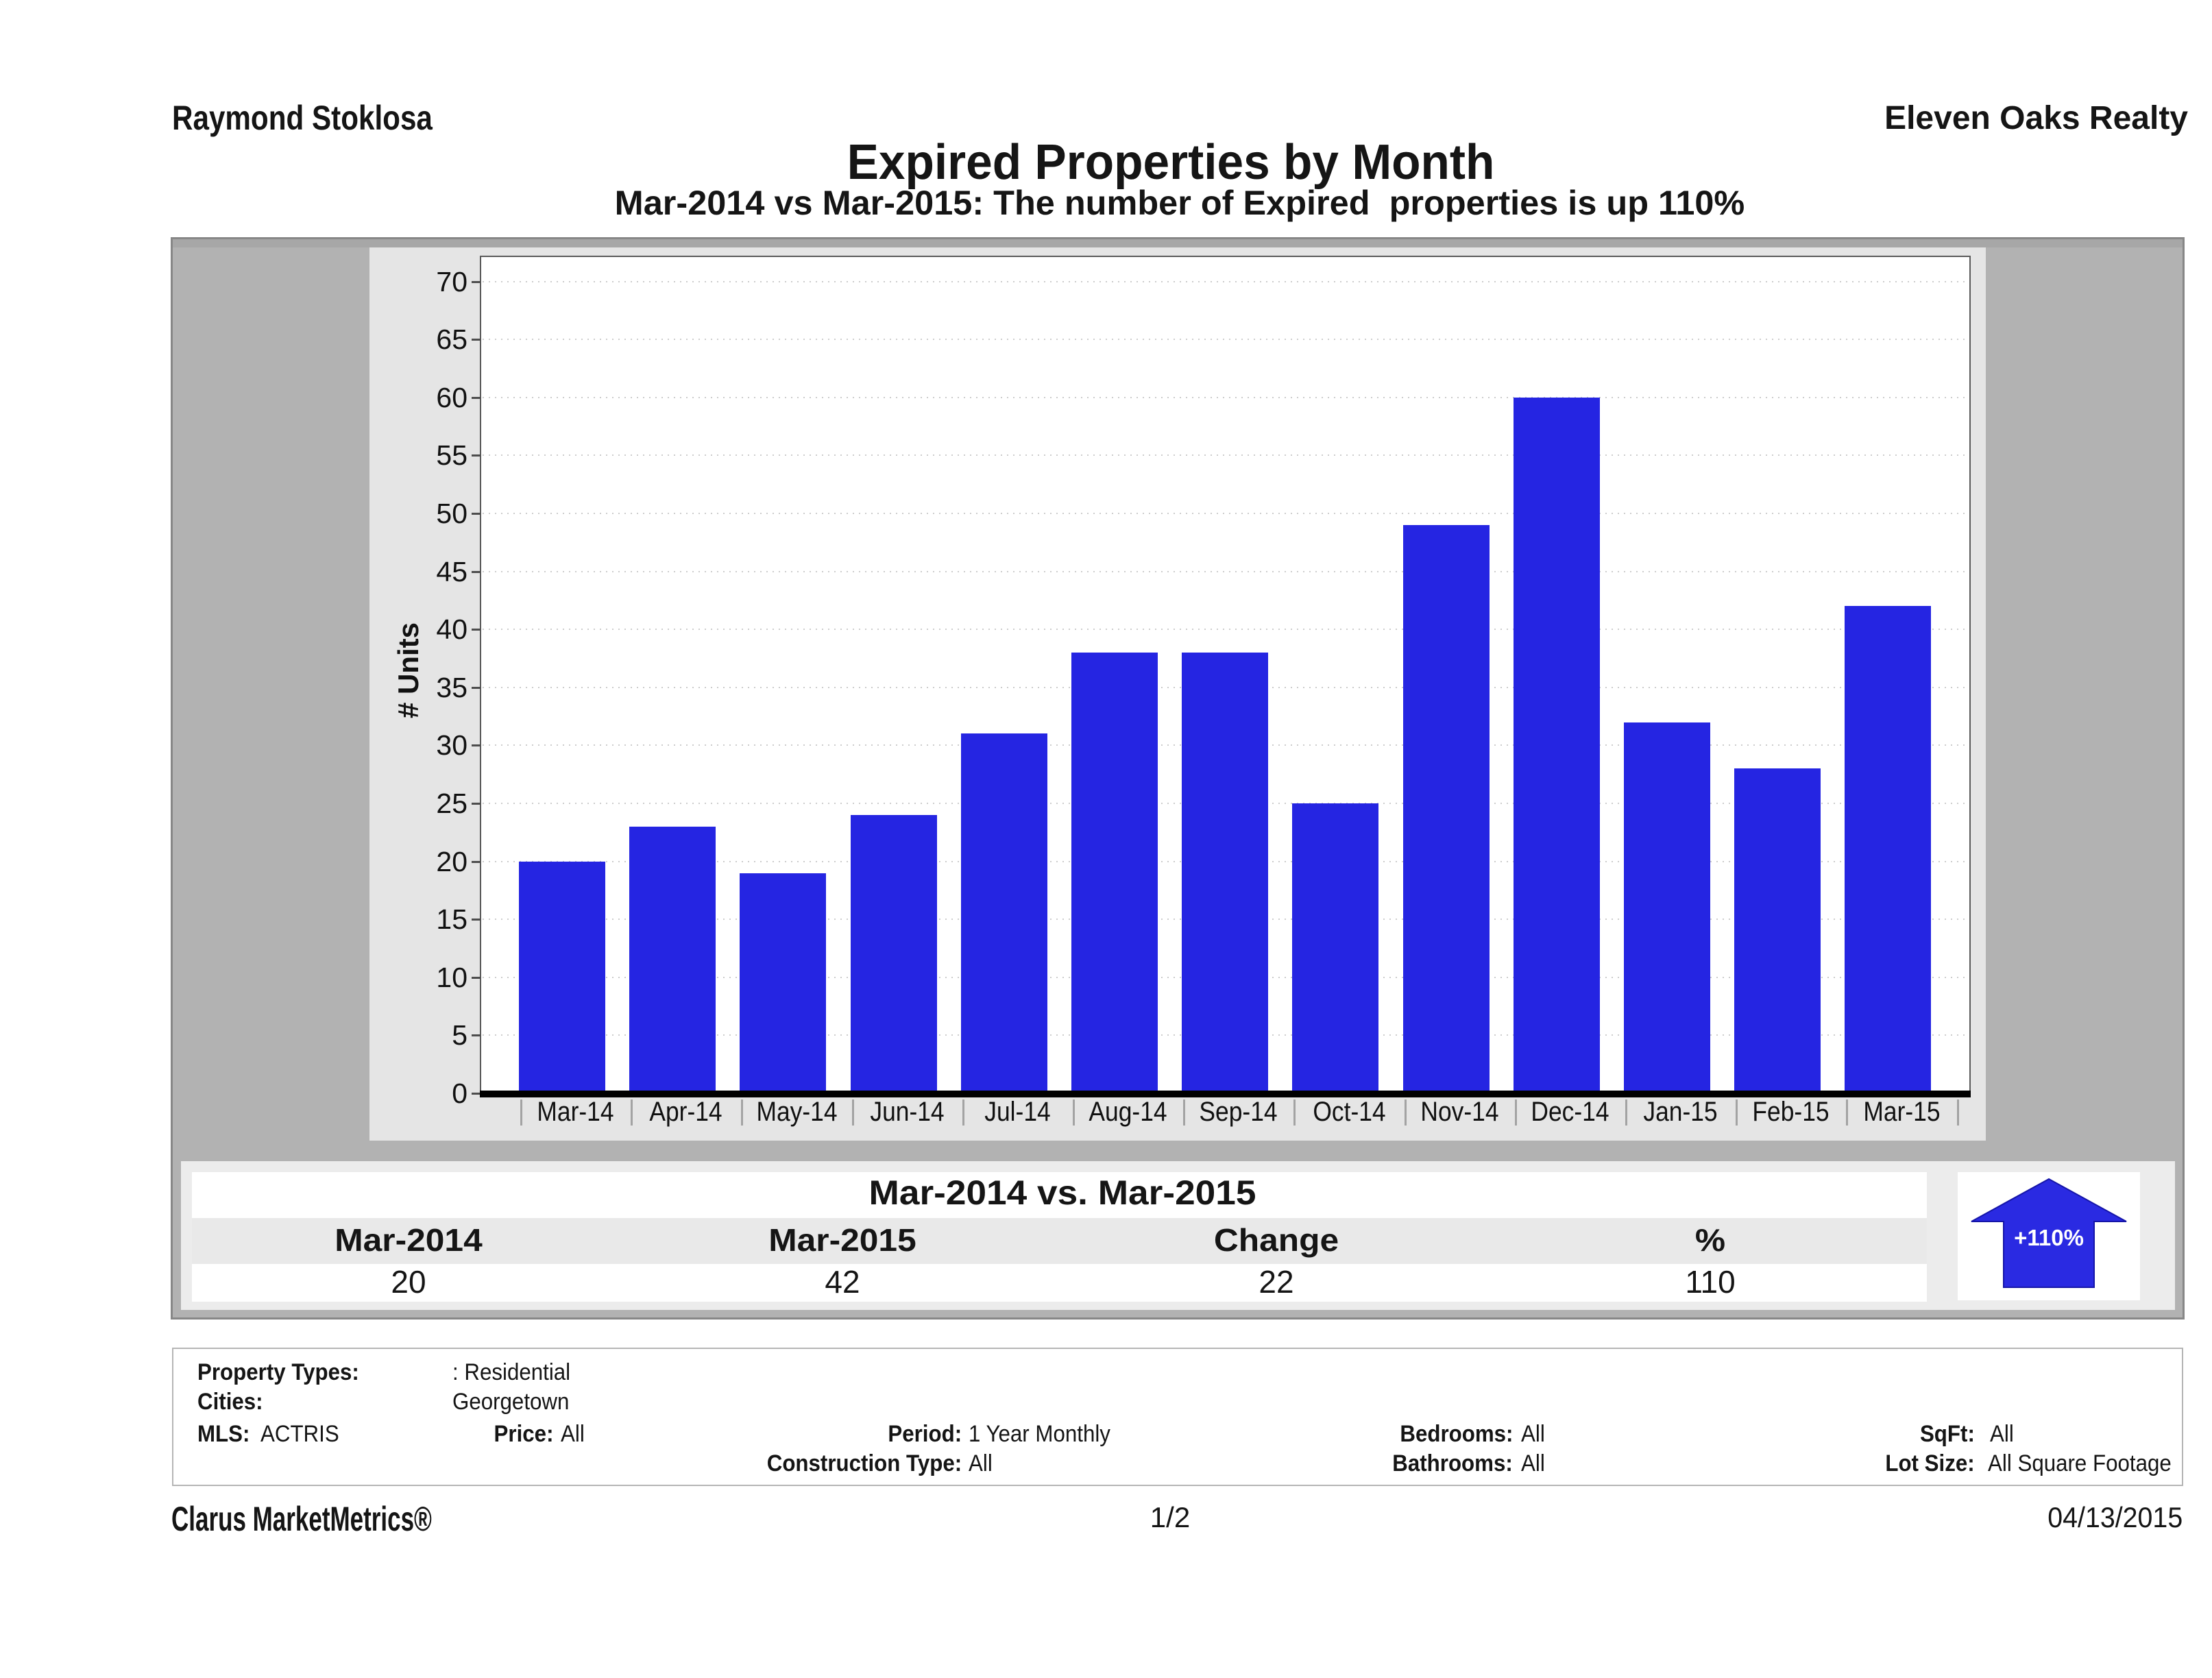 The width and height of the screenshot is (2212, 1678). Describe the element at coordinates (2049, 1237) in the screenshot. I see `svg-text: +110%` at that location.